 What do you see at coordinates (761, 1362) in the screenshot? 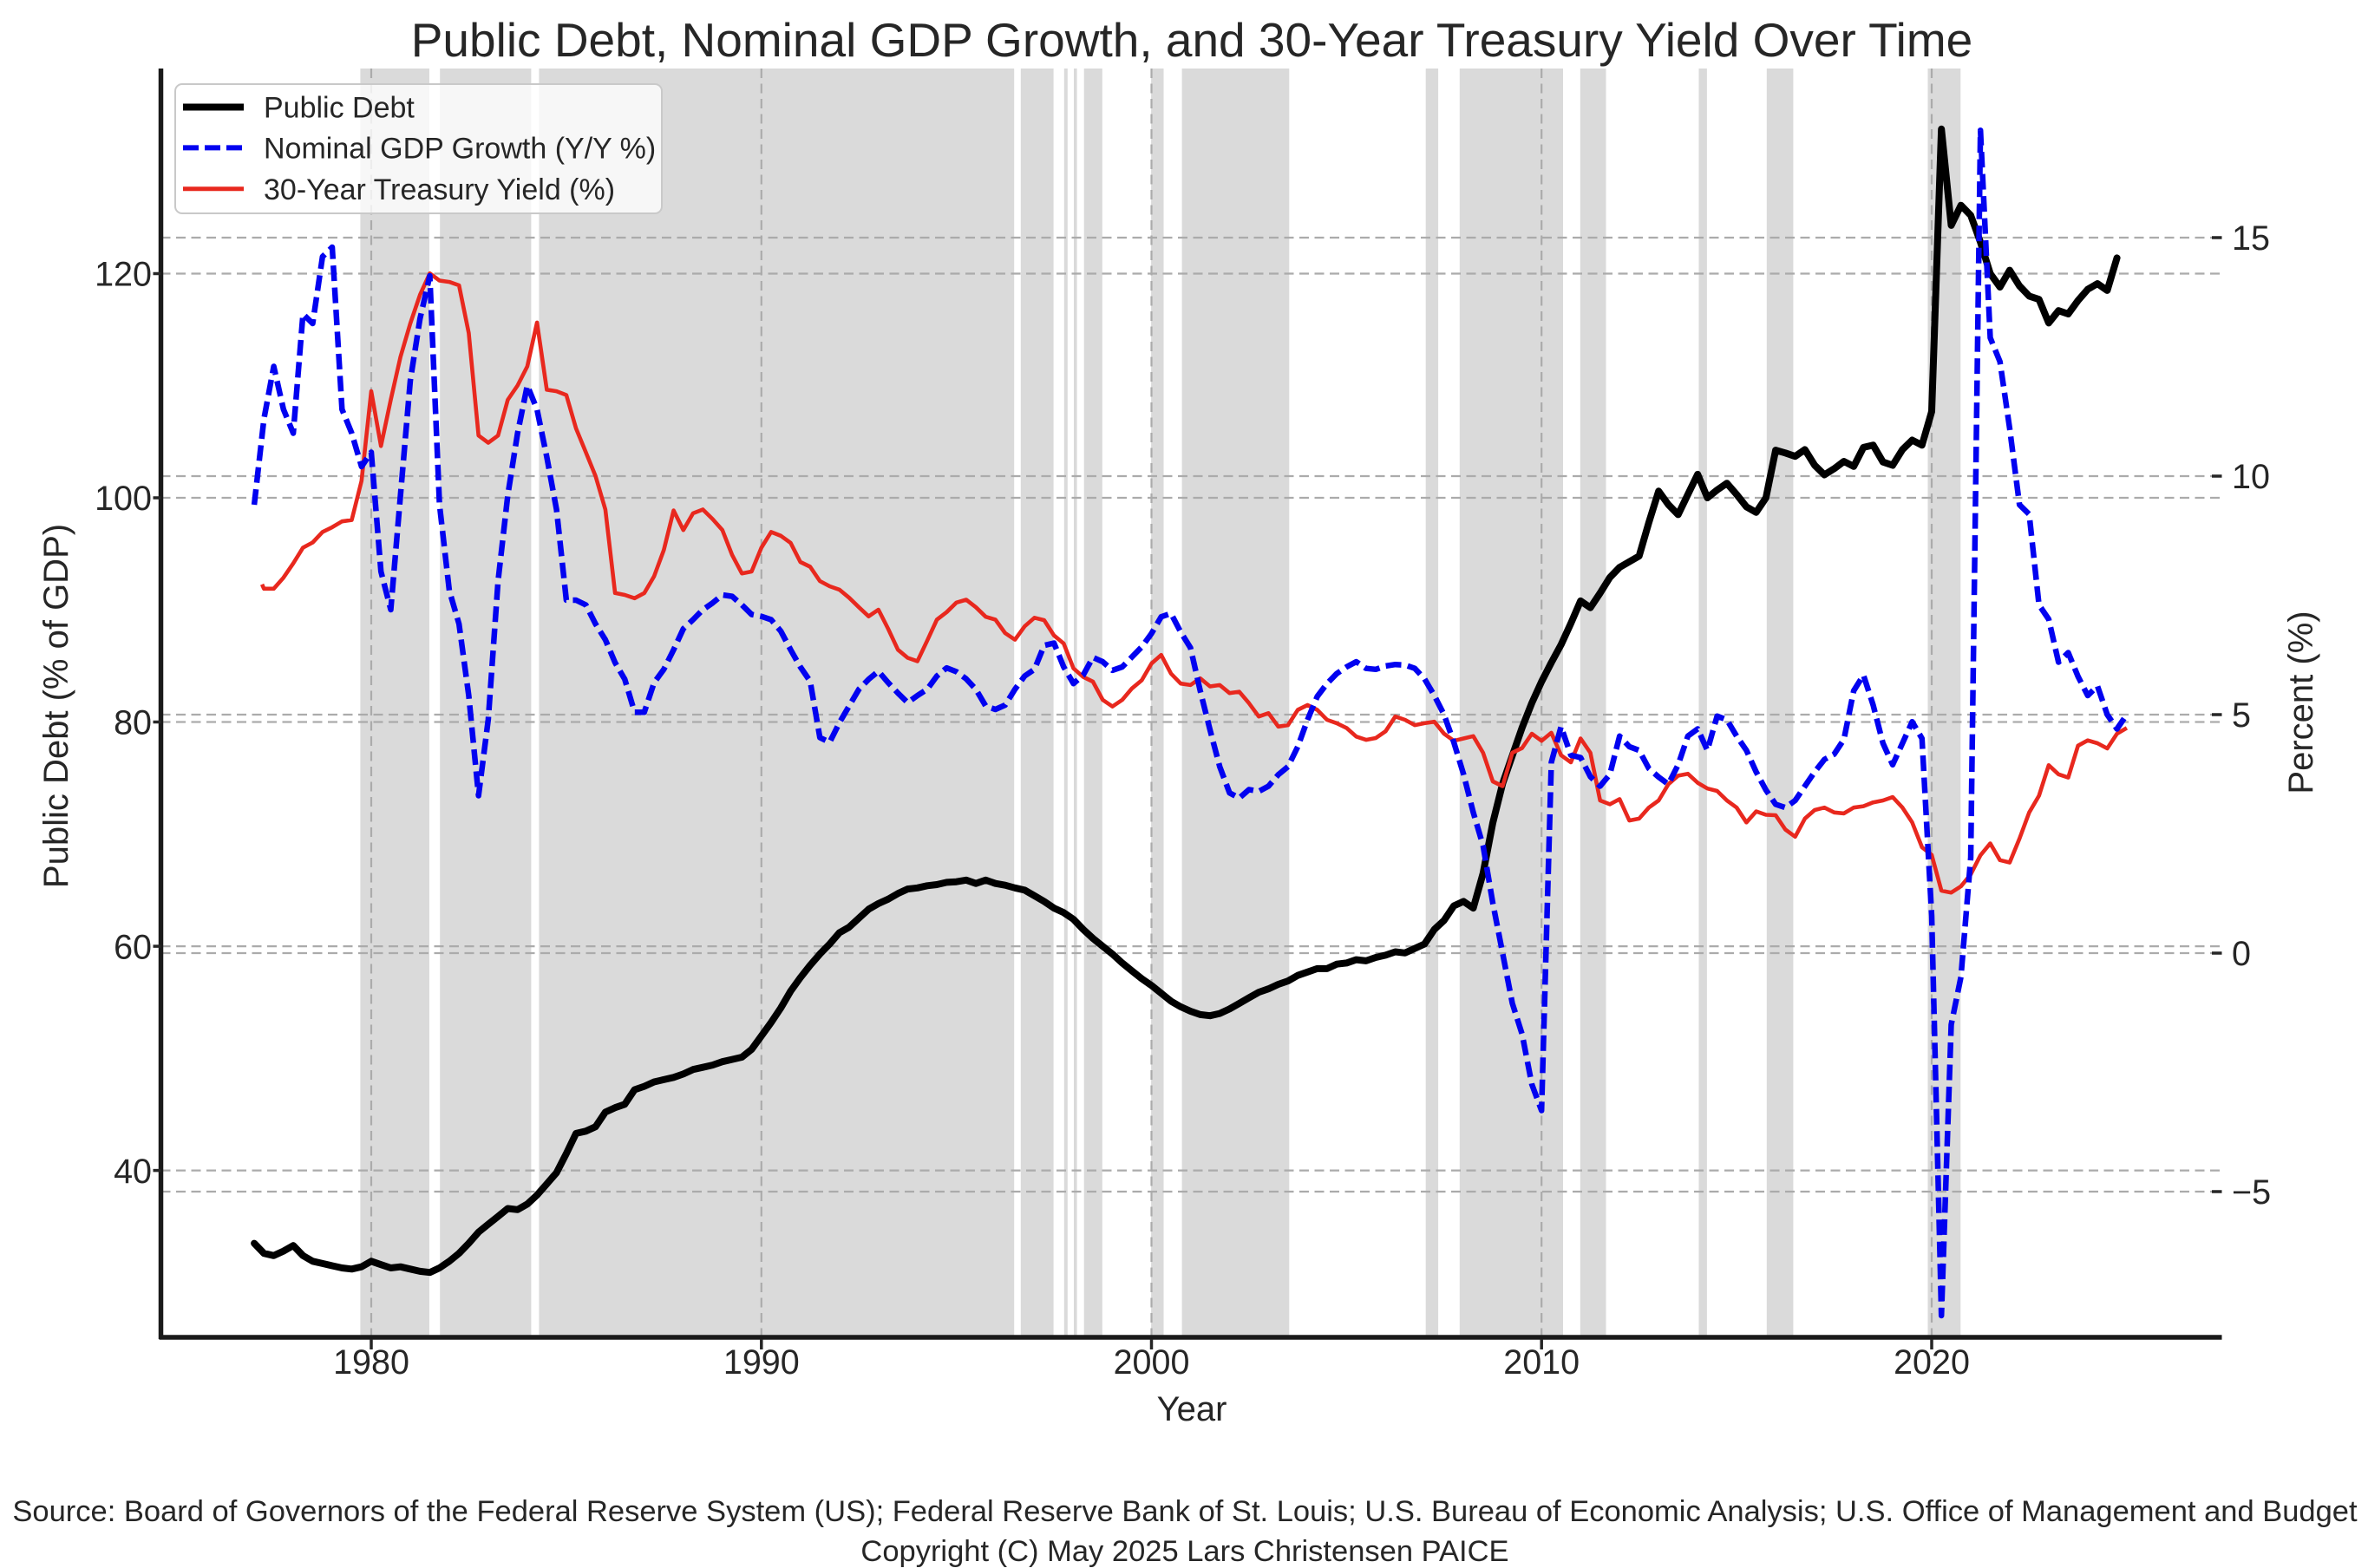
I see `svg-text: 1990` at bounding box center [761, 1362].